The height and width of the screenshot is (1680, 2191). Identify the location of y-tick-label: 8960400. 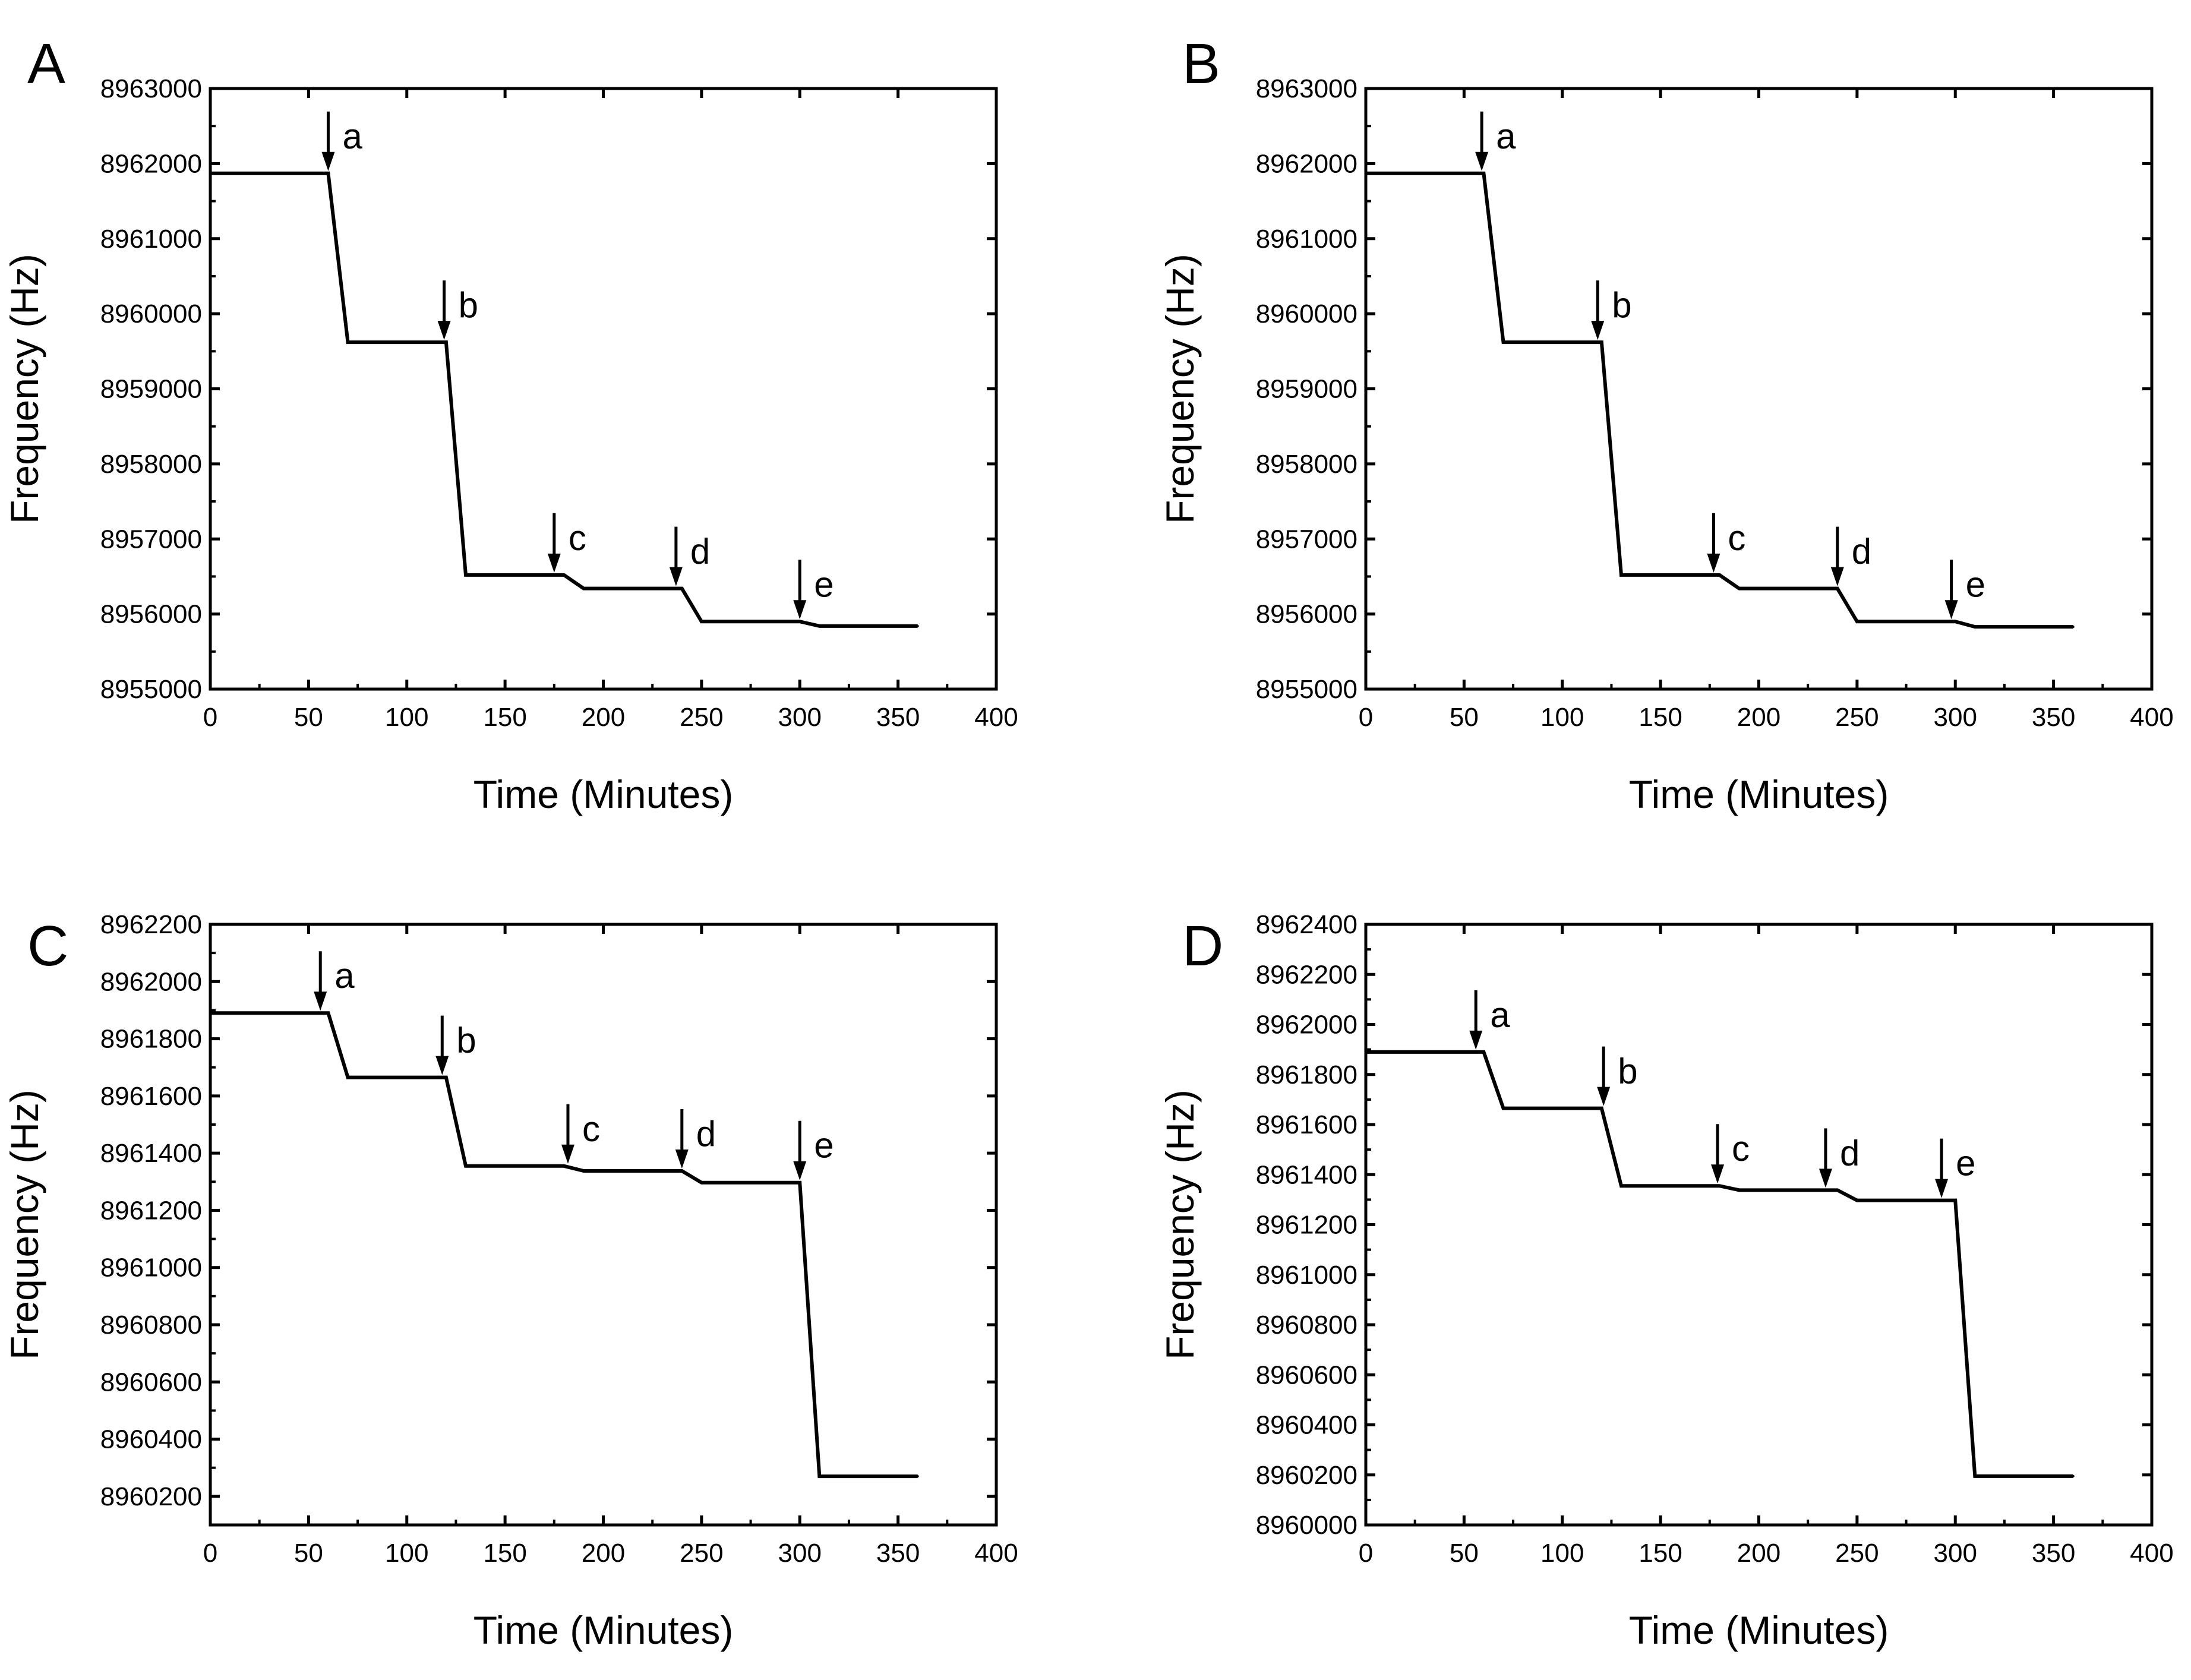
(1306, 1425).